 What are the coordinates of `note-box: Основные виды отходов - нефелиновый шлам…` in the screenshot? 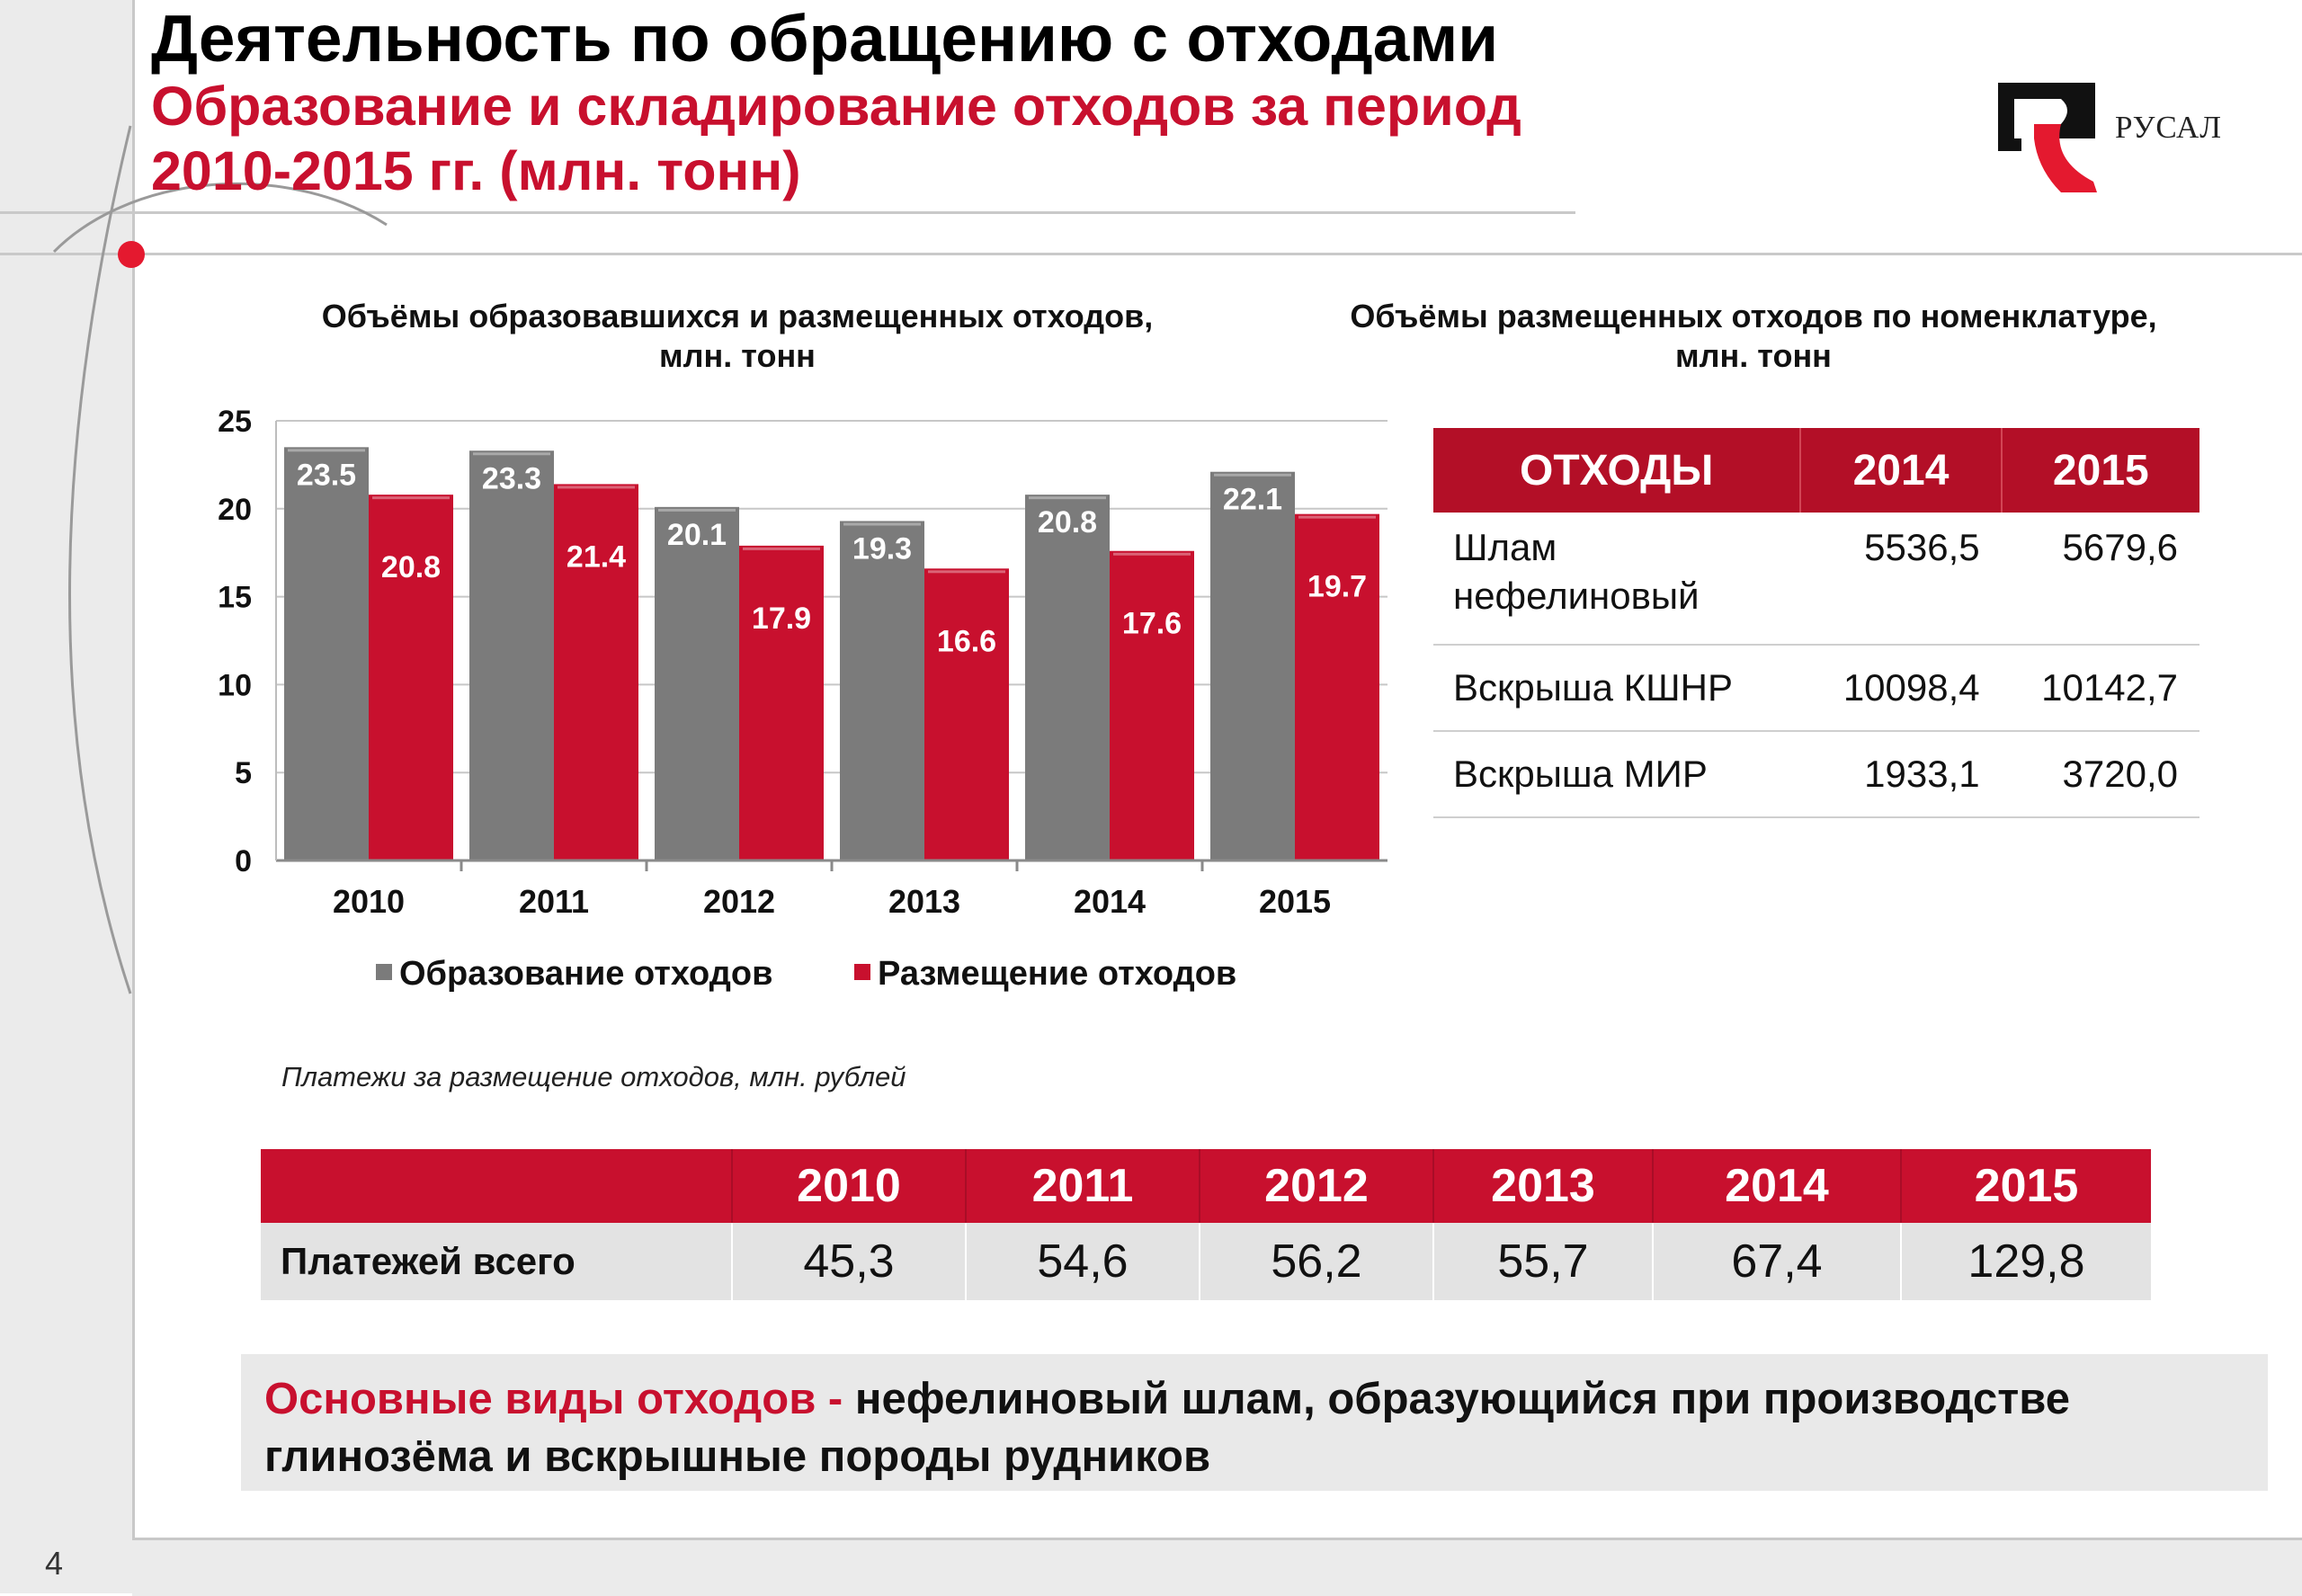 It's located at (1254, 1422).